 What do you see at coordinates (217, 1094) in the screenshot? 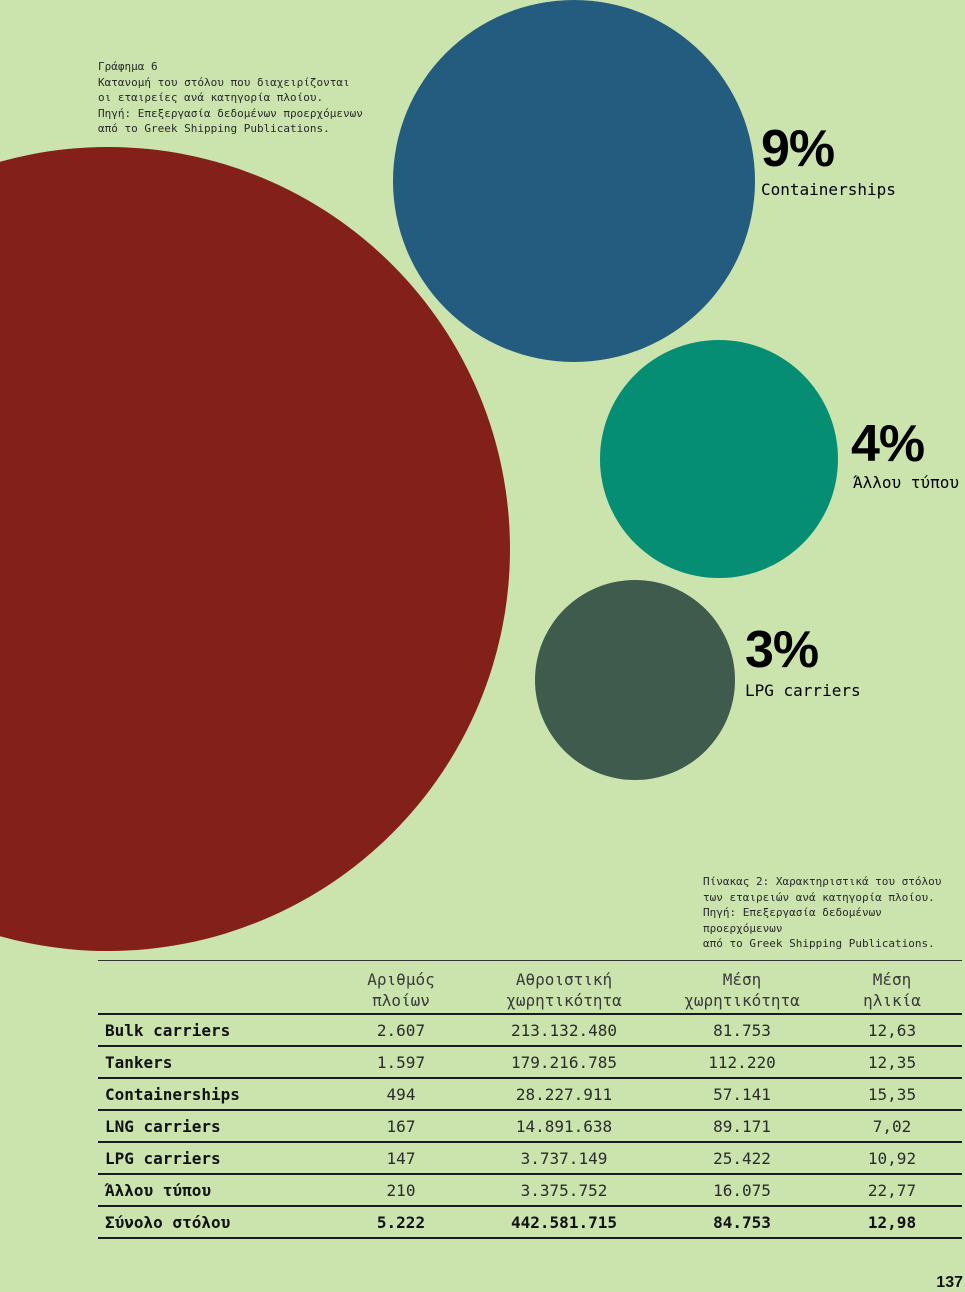
I see `row-category: Containerships` at bounding box center [217, 1094].